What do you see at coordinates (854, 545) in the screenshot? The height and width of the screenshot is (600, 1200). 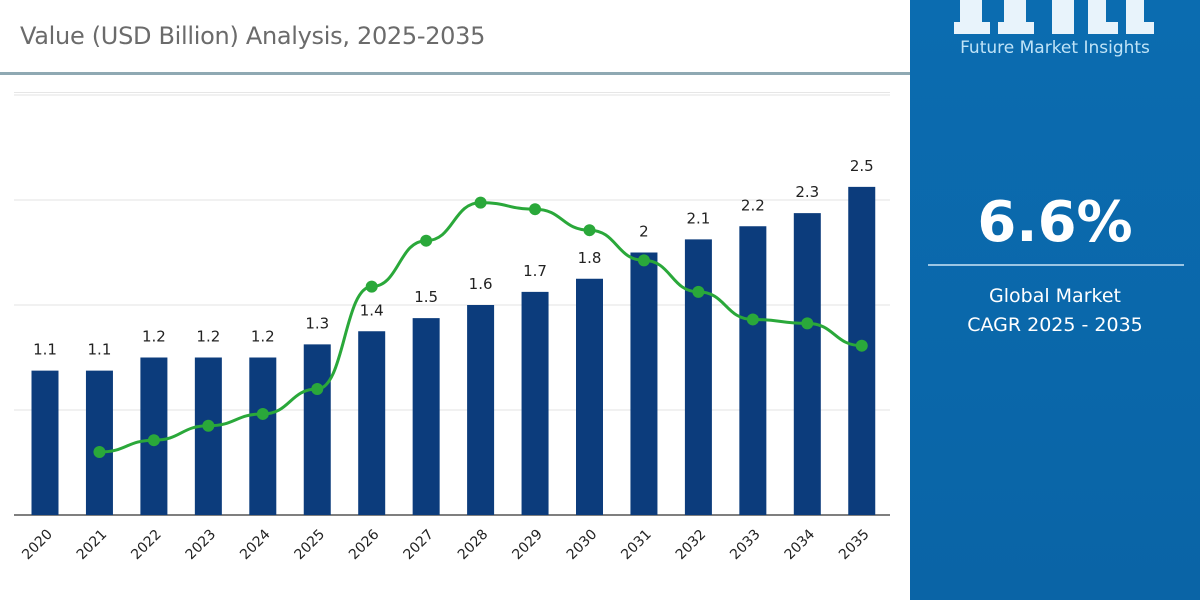 I see `x-tick-2035: 2035` at bounding box center [854, 545].